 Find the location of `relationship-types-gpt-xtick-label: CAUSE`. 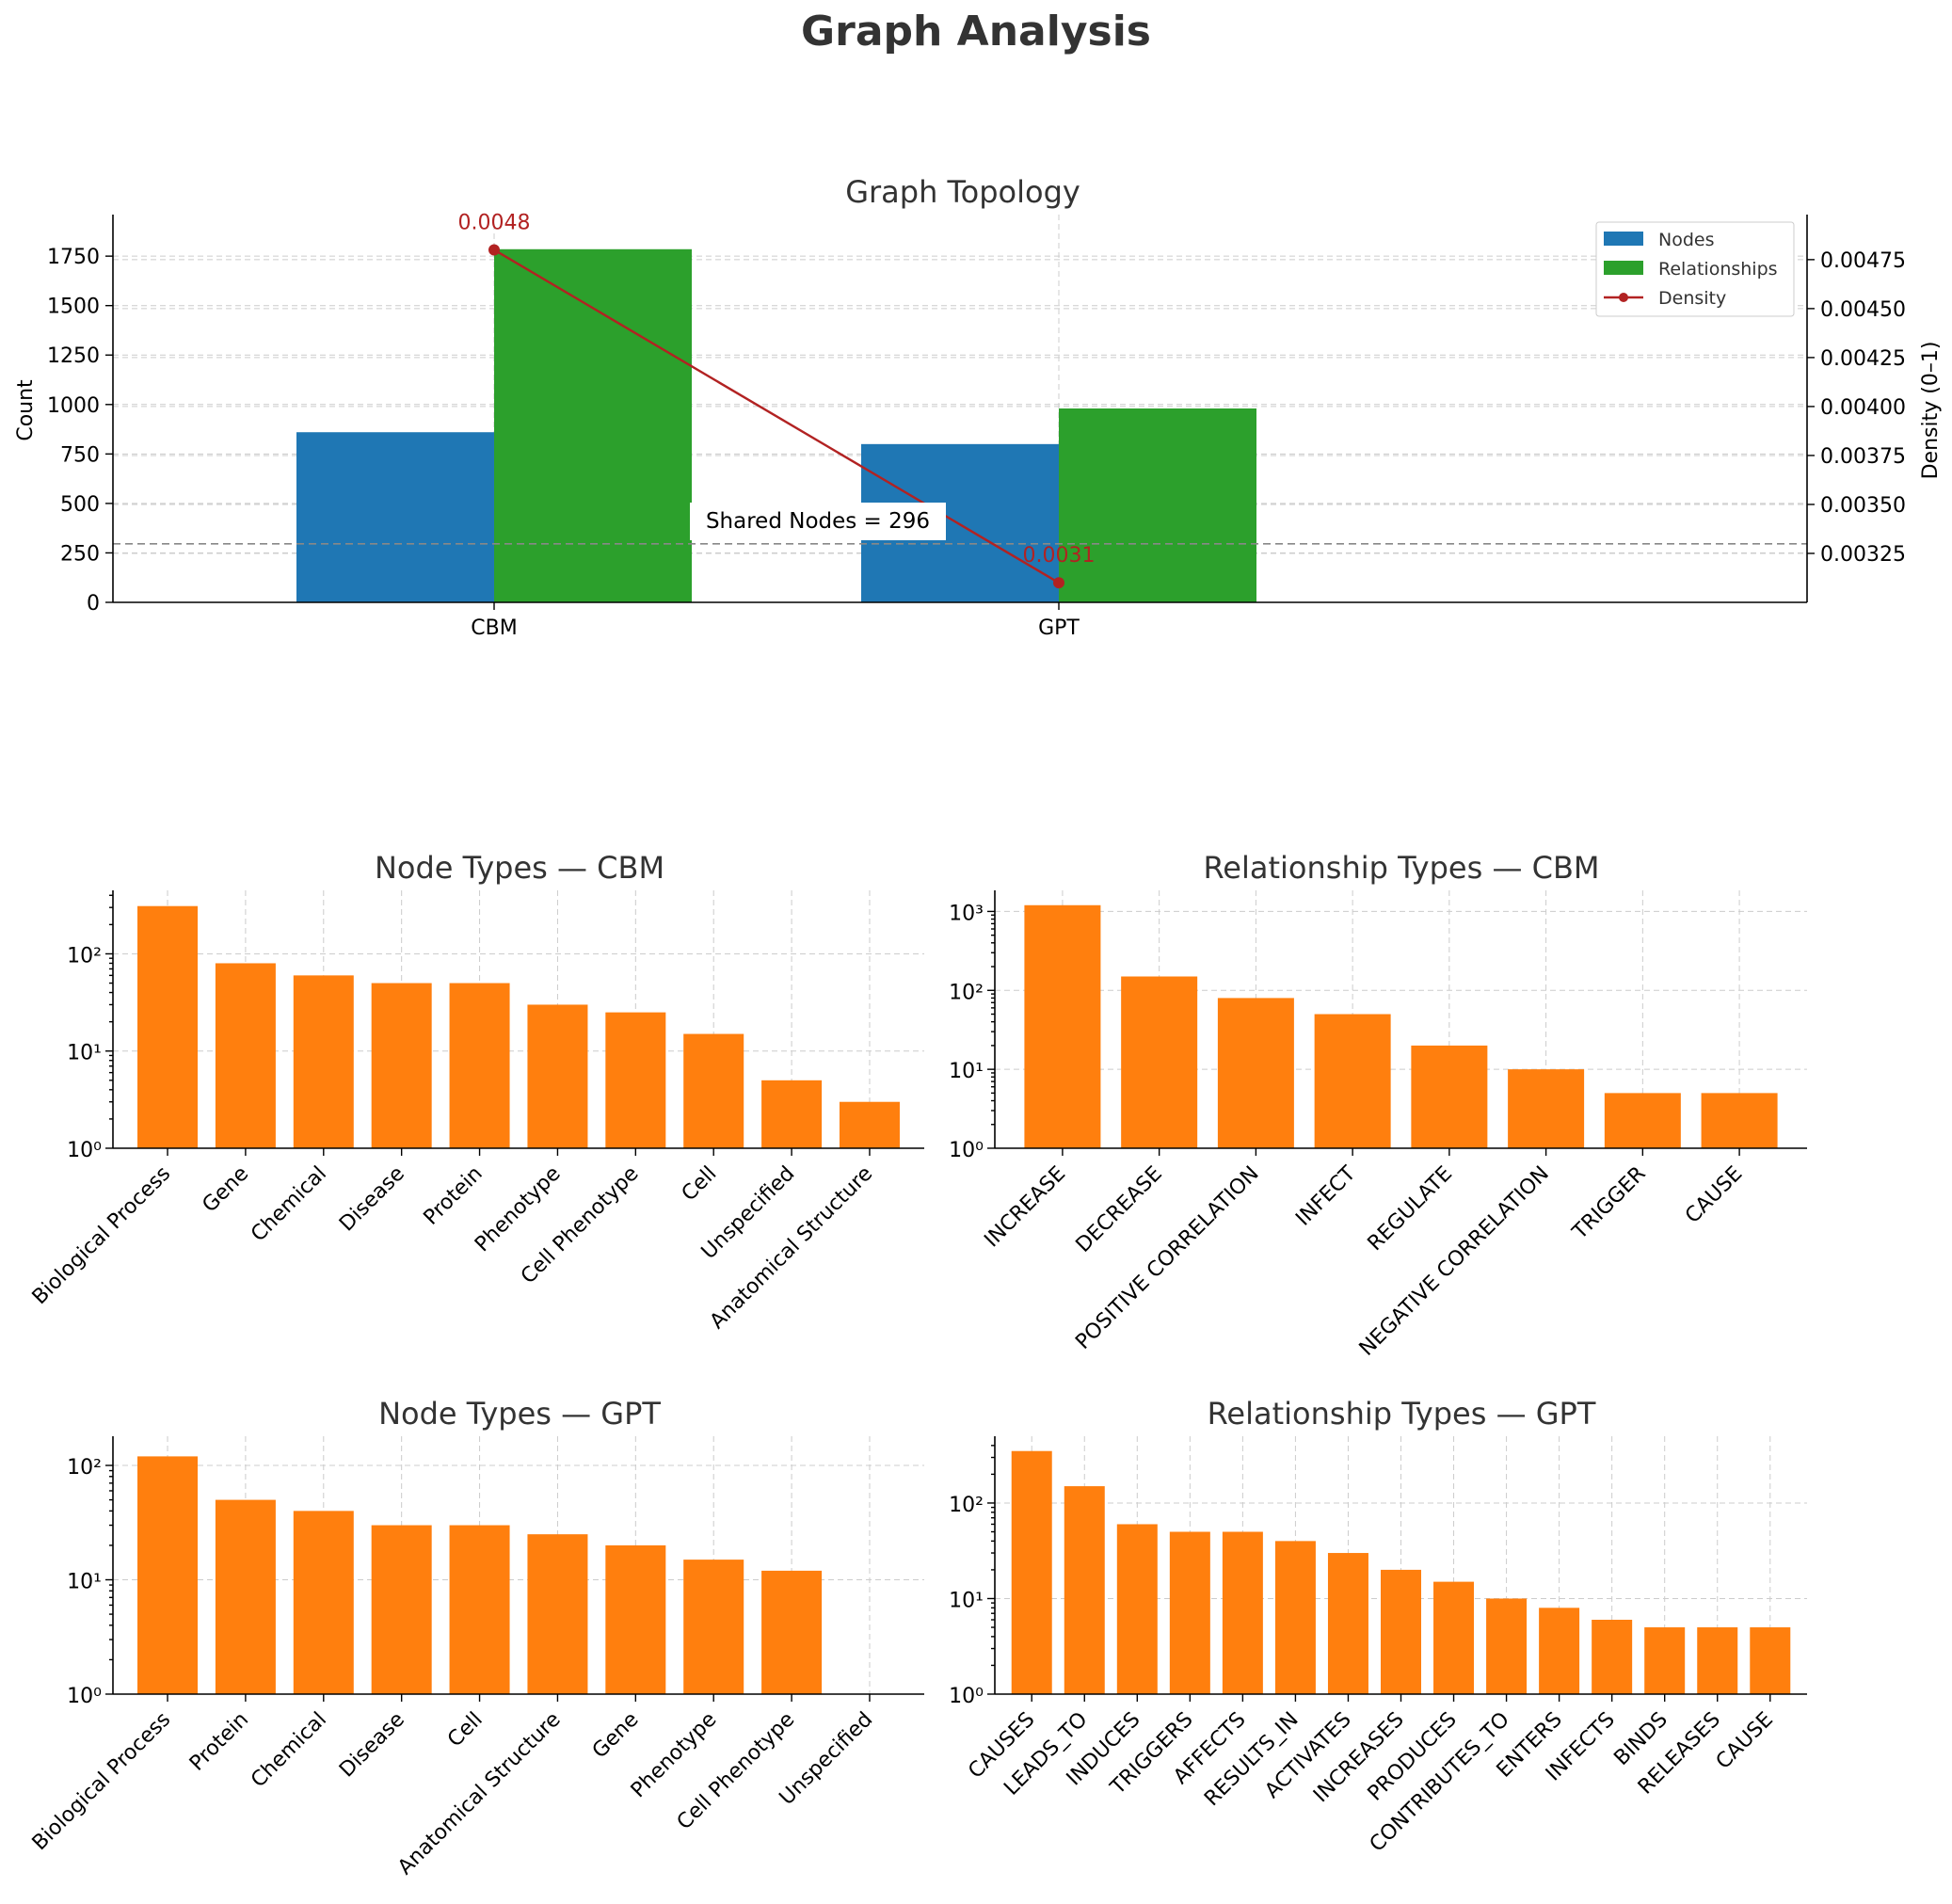

relationship-types-gpt-xtick-label: CAUSE is located at coordinates (1745, 1741).